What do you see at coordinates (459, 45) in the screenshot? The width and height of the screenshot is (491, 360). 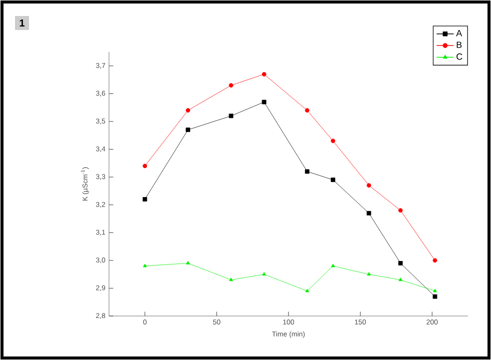 I see `legend-label: B` at bounding box center [459, 45].